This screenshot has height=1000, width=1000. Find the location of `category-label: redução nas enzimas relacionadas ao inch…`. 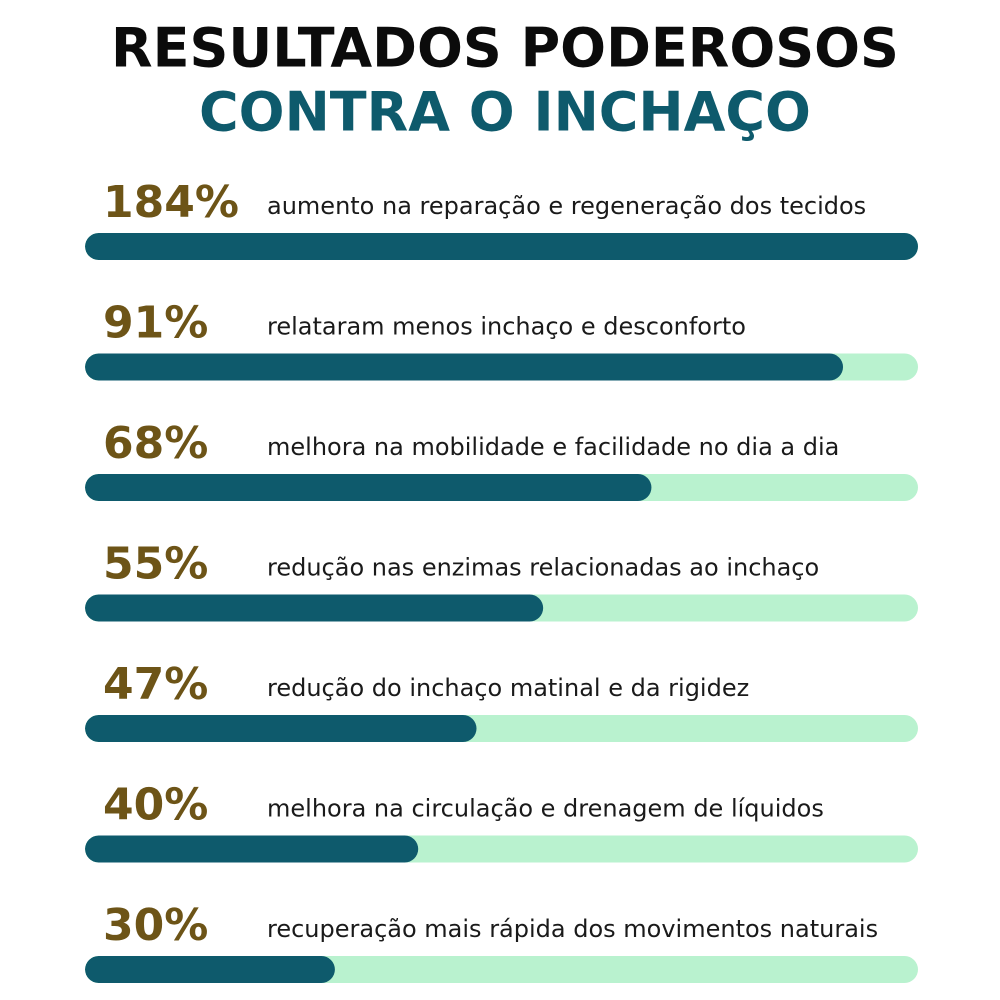

category-label: redução nas enzimas relacionadas ao inch… is located at coordinates (543, 568).